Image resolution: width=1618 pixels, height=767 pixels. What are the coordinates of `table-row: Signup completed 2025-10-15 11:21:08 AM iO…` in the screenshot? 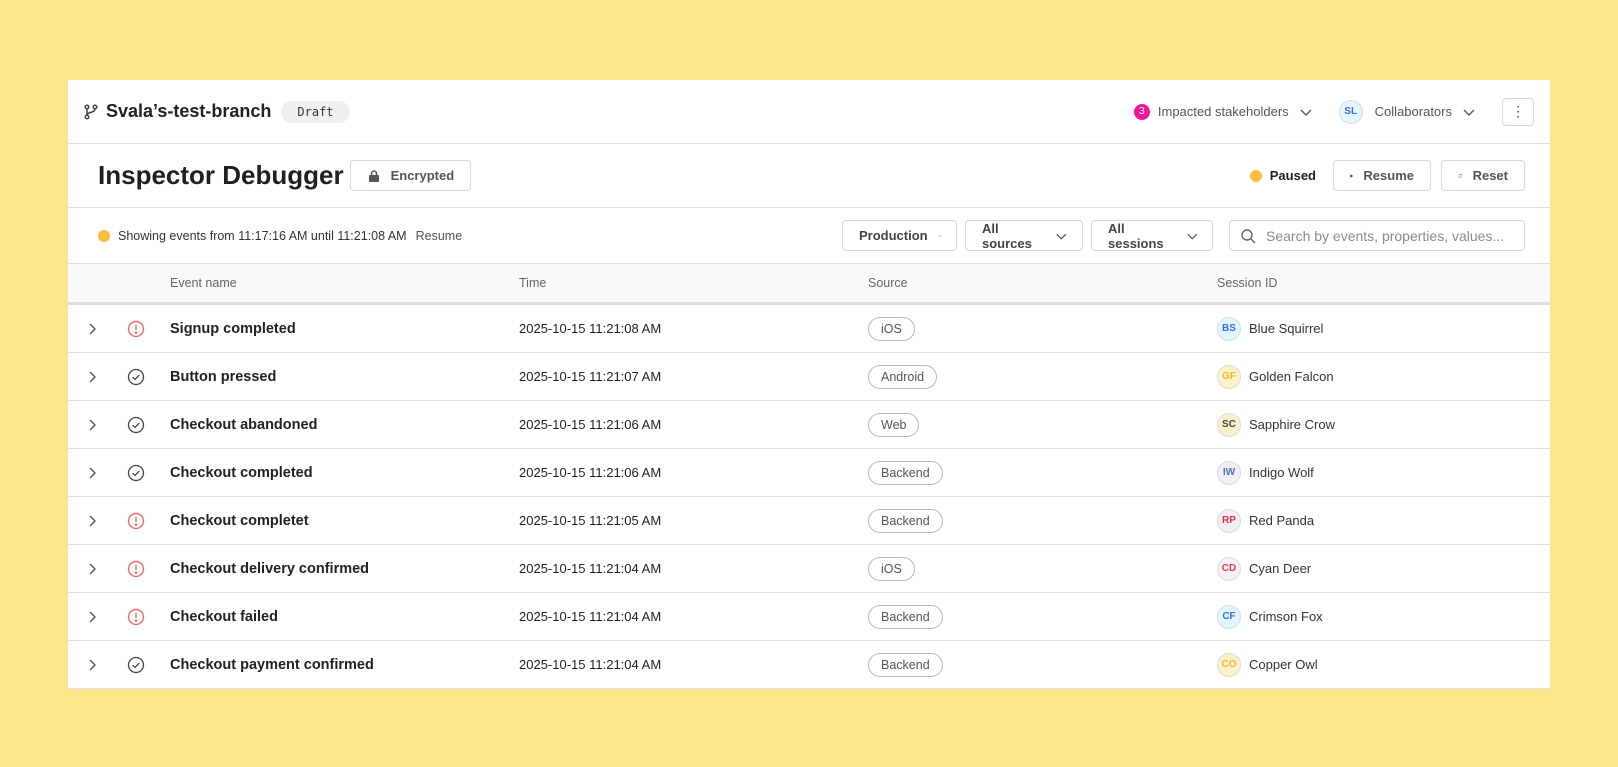 It's located at (809, 329).